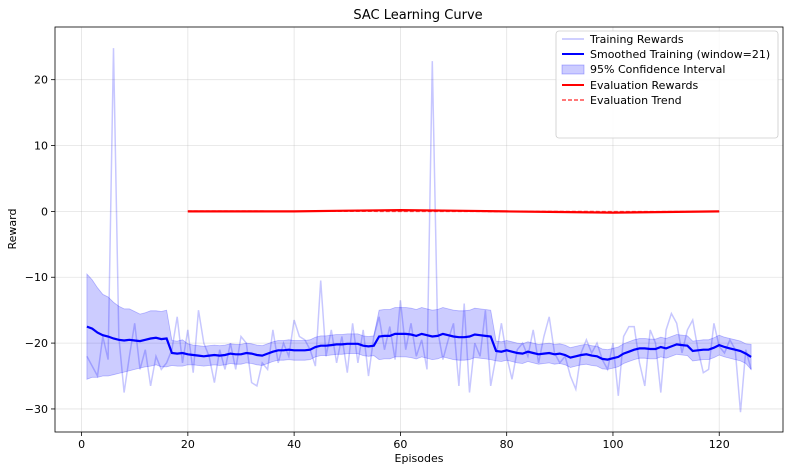 Image resolution: width=792 pixels, height=472 pixels. What do you see at coordinates (419, 343) in the screenshot?
I see `smoothed-training-line` at bounding box center [419, 343].